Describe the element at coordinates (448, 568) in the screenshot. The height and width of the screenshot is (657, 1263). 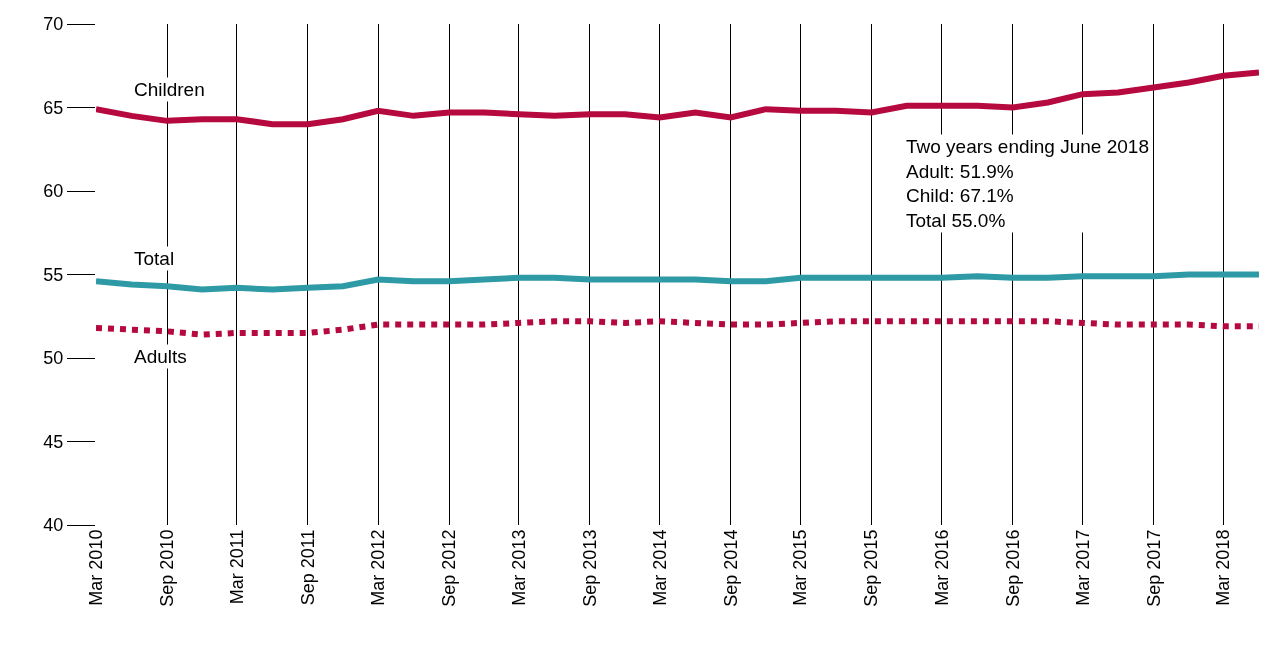
I see `x-tick-label: Sep 2012` at that location.